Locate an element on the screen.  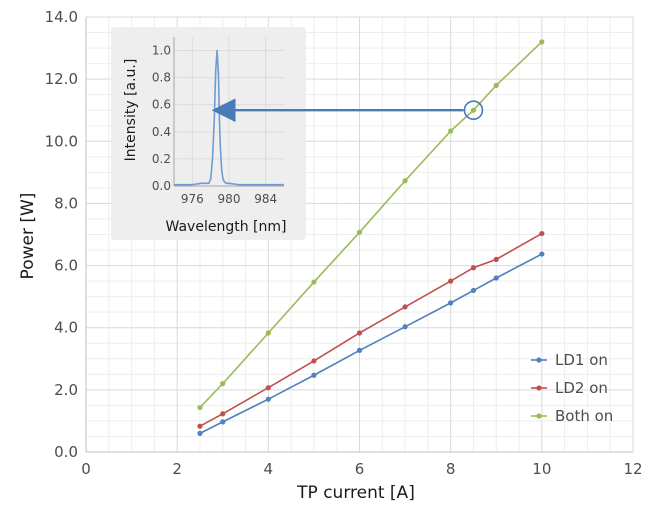
inset-spectrum-line is located at coordinates (229, 117).